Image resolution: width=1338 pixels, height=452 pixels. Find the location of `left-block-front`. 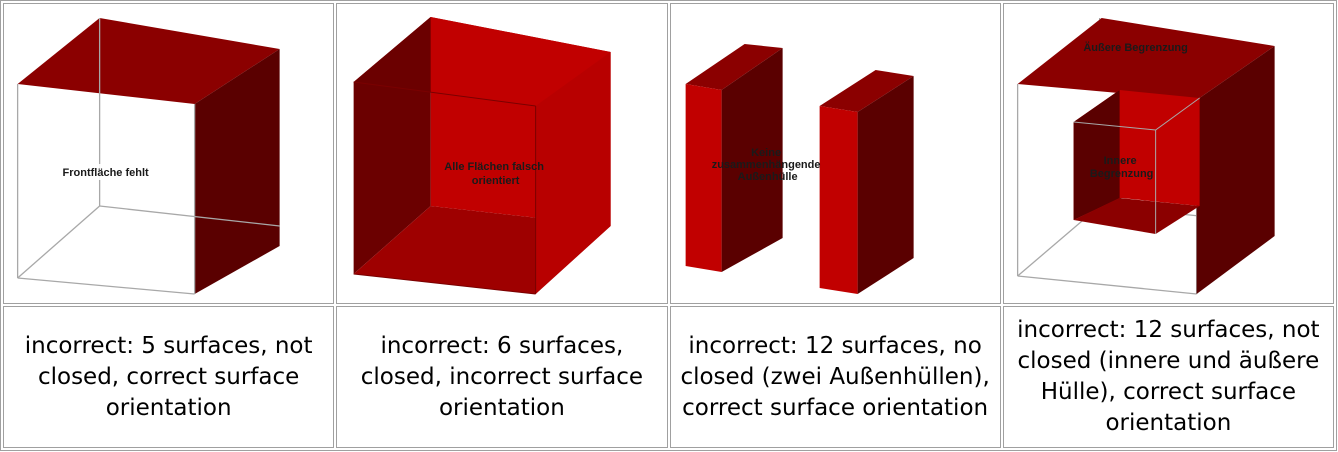

left-block-front is located at coordinates (703, 178).